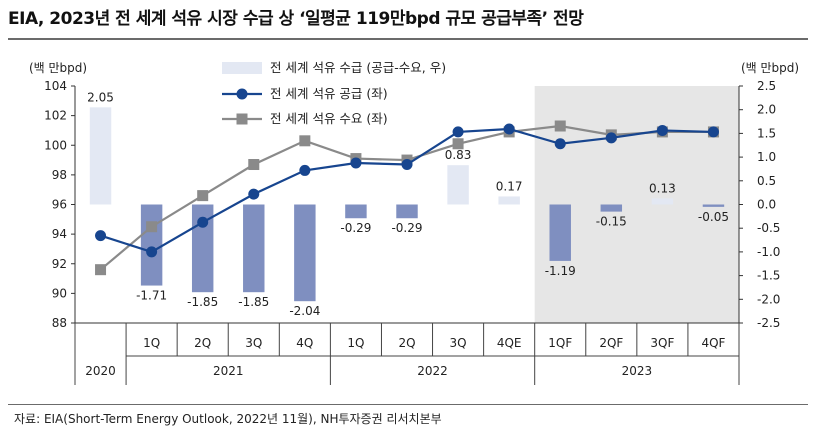 Image resolution: width=816 pixels, height=436 pixels. I want to click on right-axis-tick-label: -2.0, so click(768, 299).